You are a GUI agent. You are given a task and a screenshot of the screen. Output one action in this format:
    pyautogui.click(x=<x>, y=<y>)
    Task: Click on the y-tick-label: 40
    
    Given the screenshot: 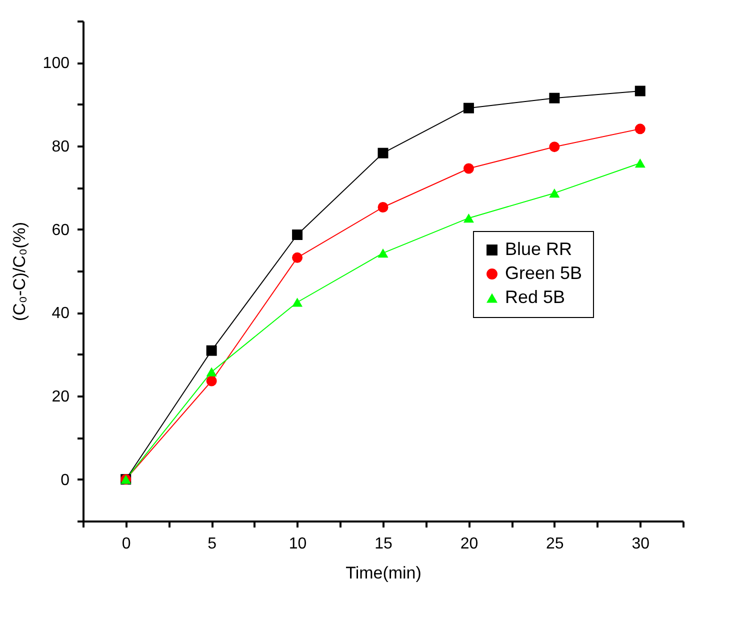 What is the action you would take?
    pyautogui.click(x=61, y=313)
    